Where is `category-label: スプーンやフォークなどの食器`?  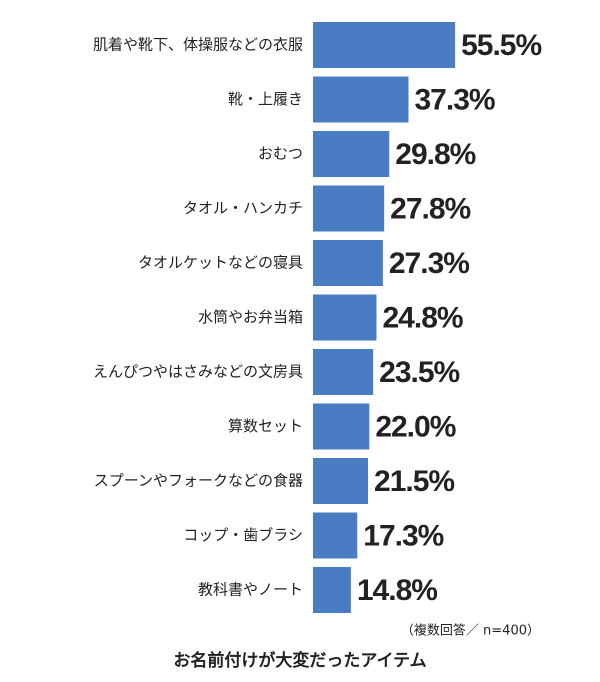
category-label: スプーンやフォークなどの食器 is located at coordinates (198, 481).